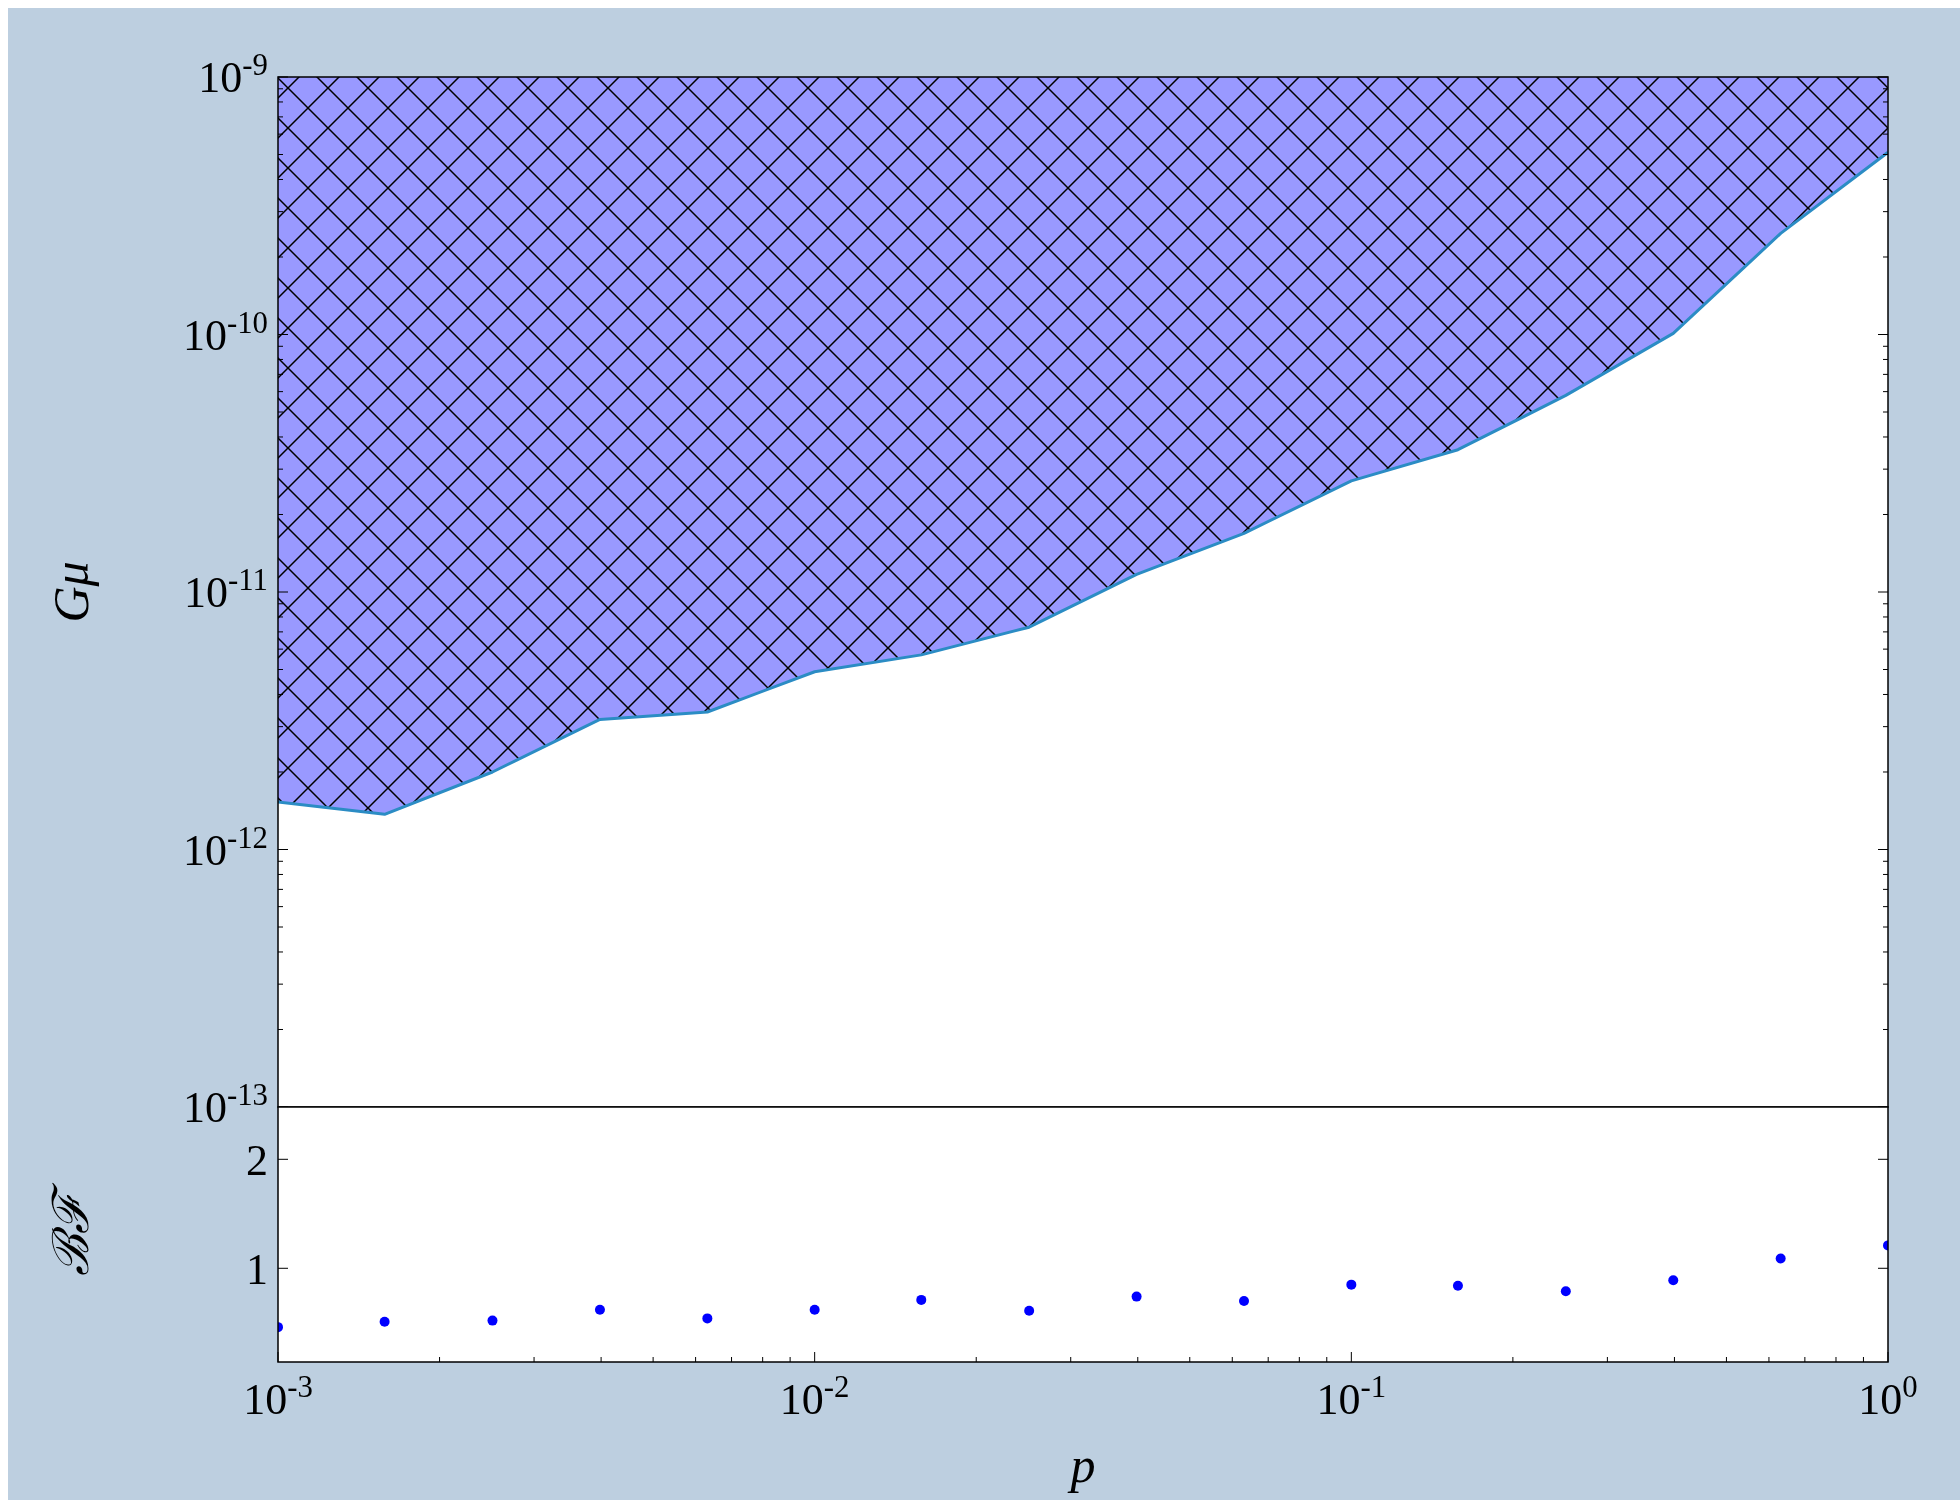 This screenshot has width=1960, height=1500. What do you see at coordinates (226, 590) in the screenshot?
I see `y-tick-label: 10$^{-11}$` at bounding box center [226, 590].